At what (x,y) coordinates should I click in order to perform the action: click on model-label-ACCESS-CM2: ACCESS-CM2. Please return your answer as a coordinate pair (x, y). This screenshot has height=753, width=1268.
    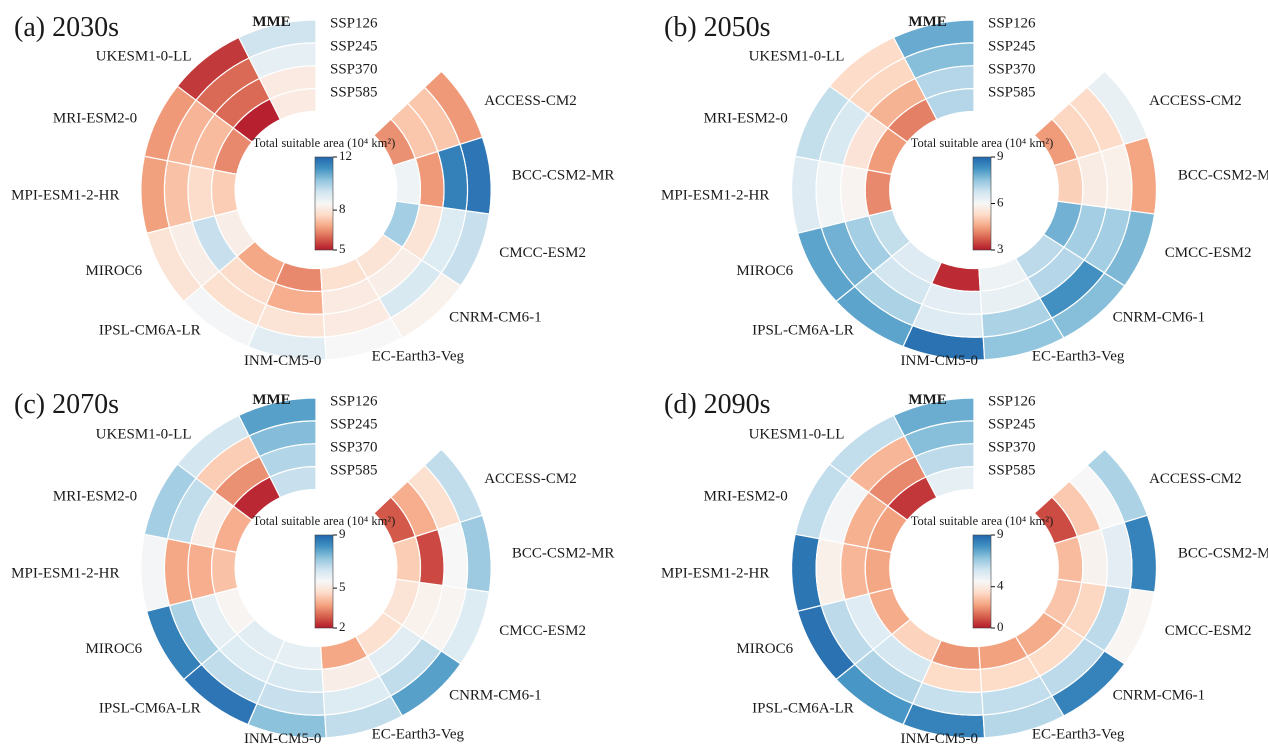
    Looking at the image, I should click on (530, 101).